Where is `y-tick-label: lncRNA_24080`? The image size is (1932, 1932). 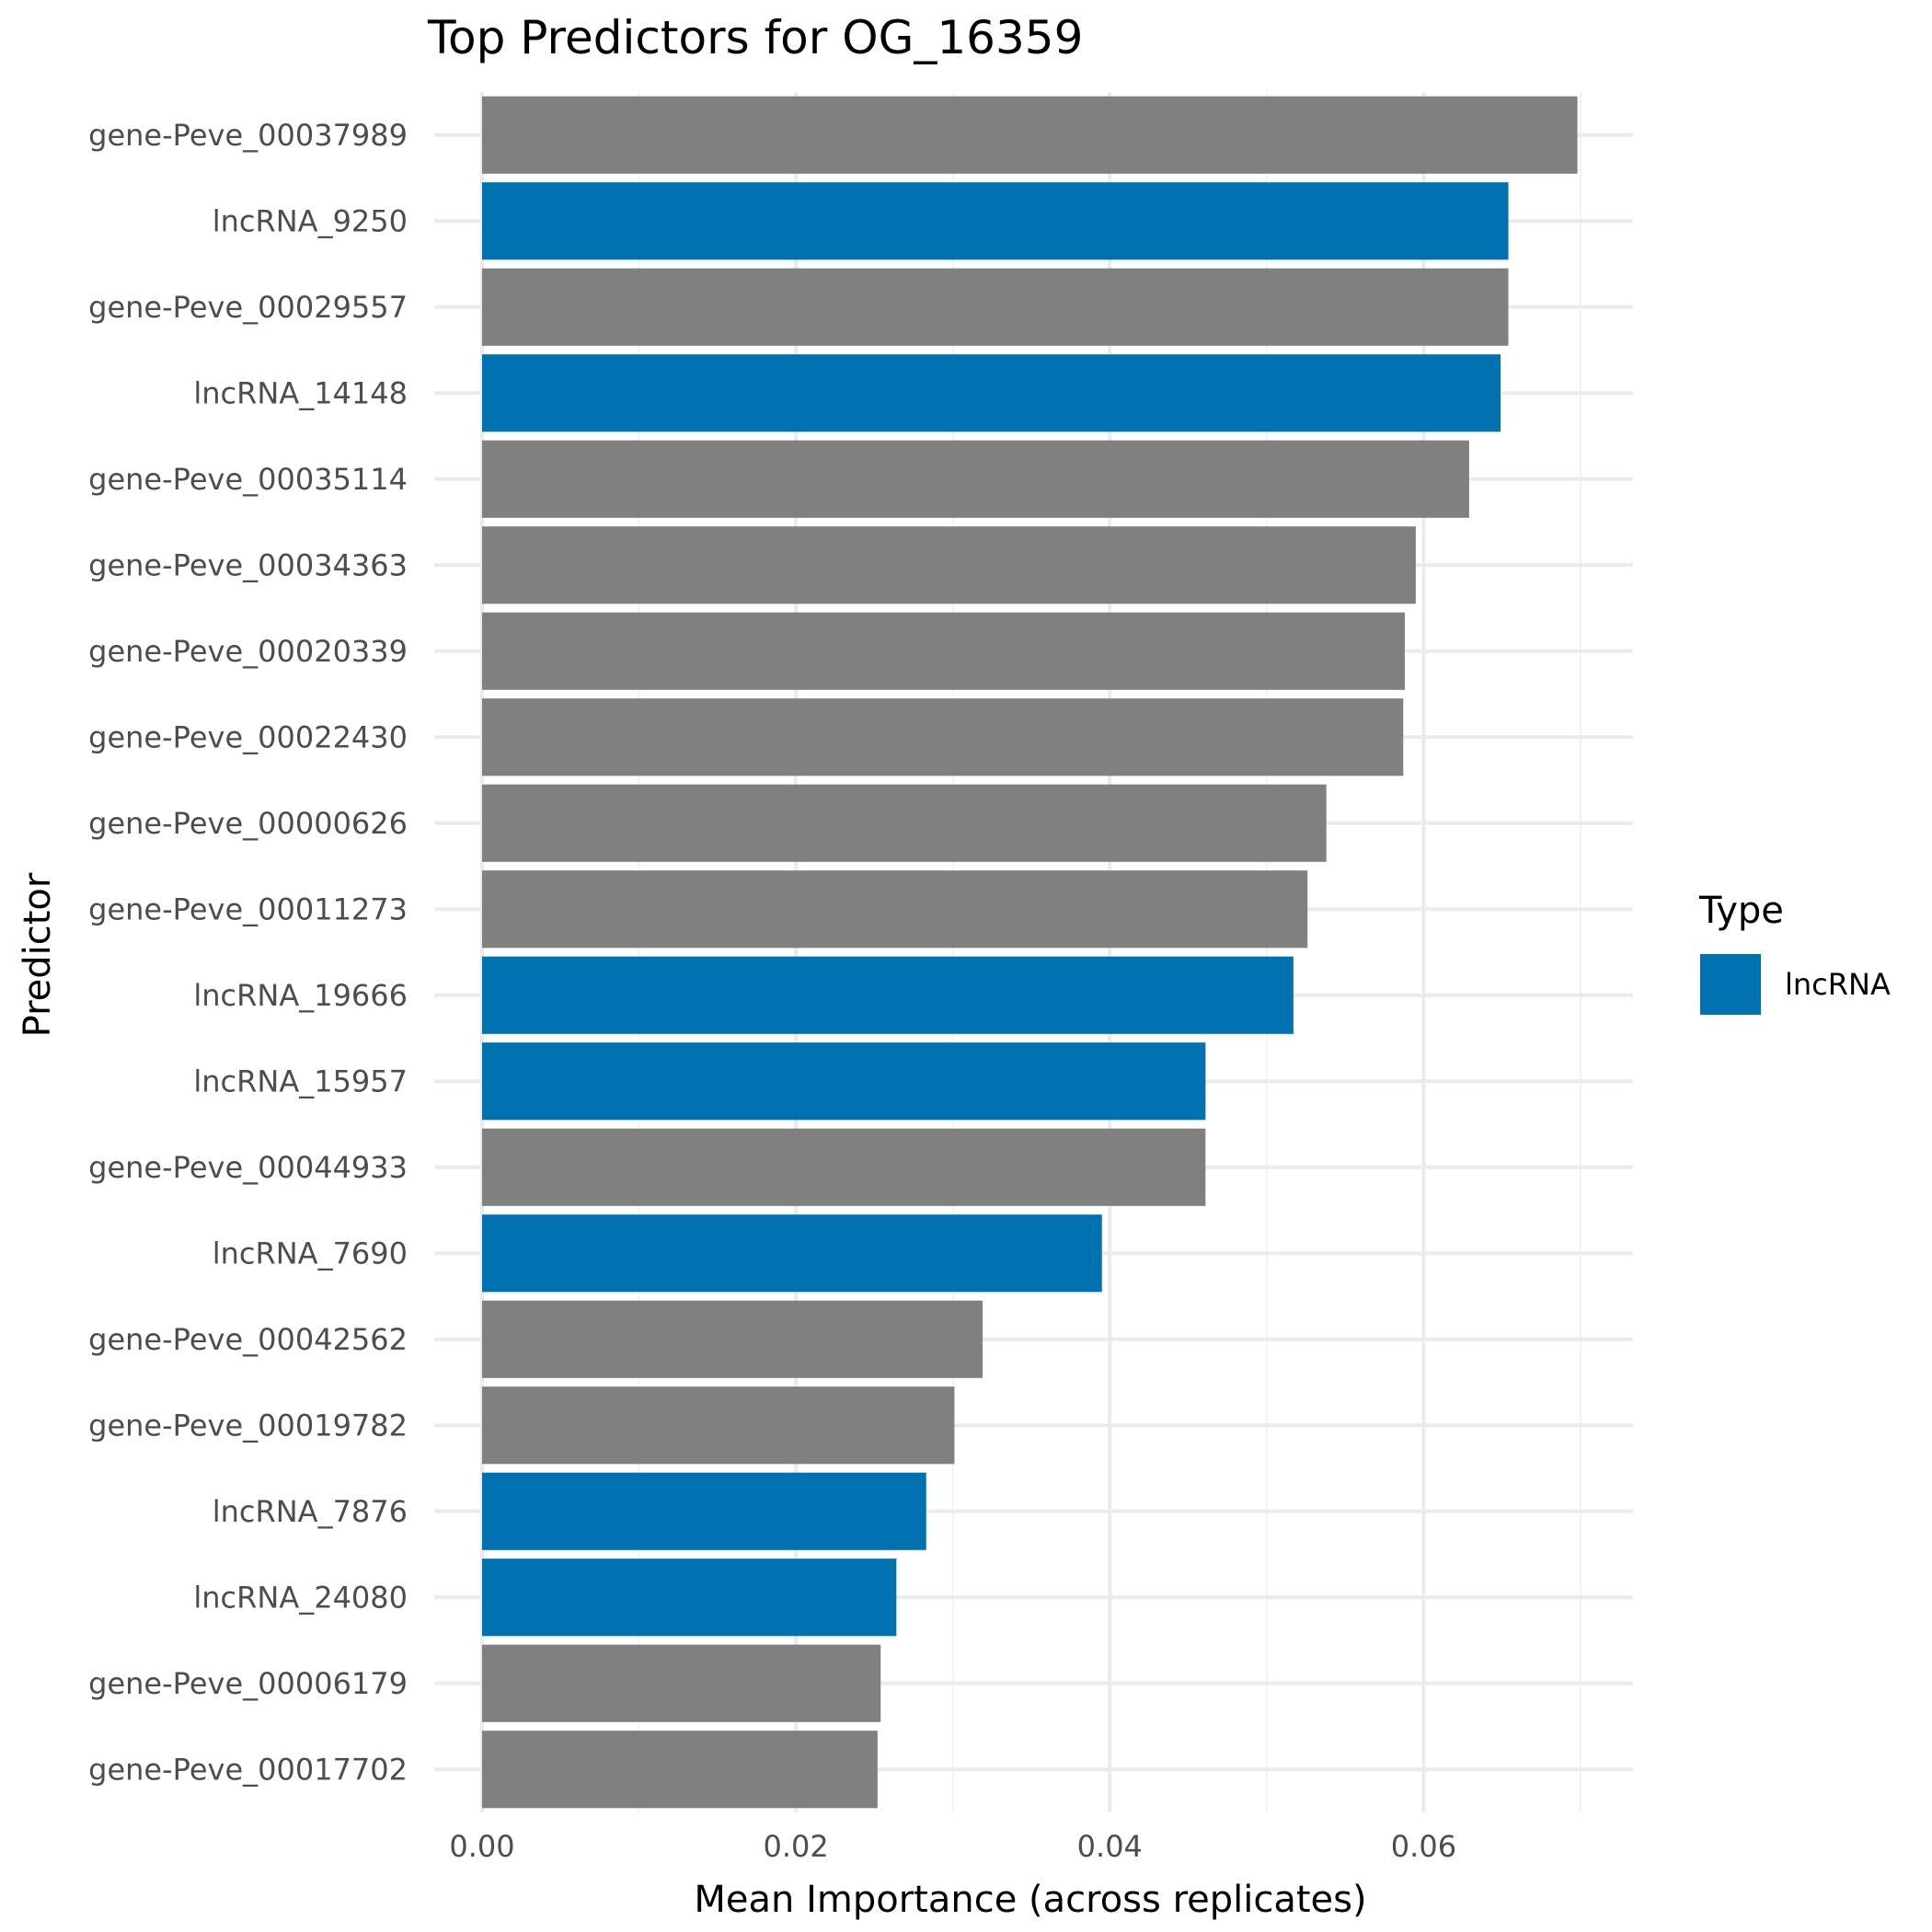 y-tick-label: lncRNA_24080 is located at coordinates (300, 1597).